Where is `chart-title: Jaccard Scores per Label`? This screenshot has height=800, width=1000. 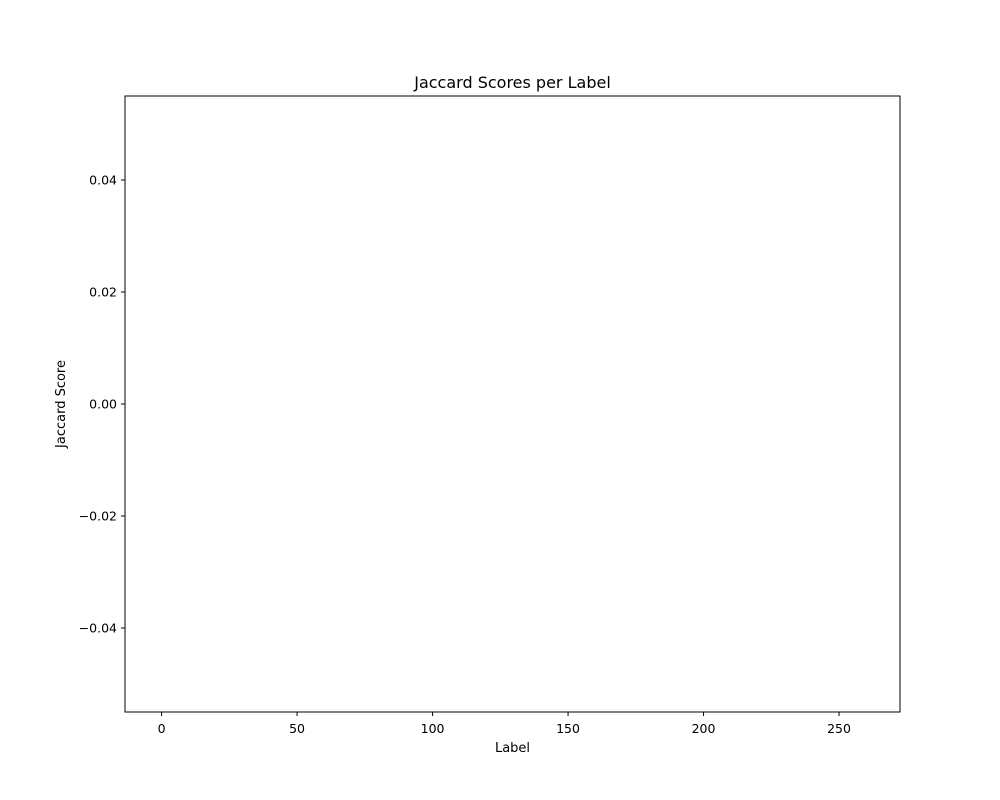
chart-title: Jaccard Scores per Label is located at coordinates (512, 82).